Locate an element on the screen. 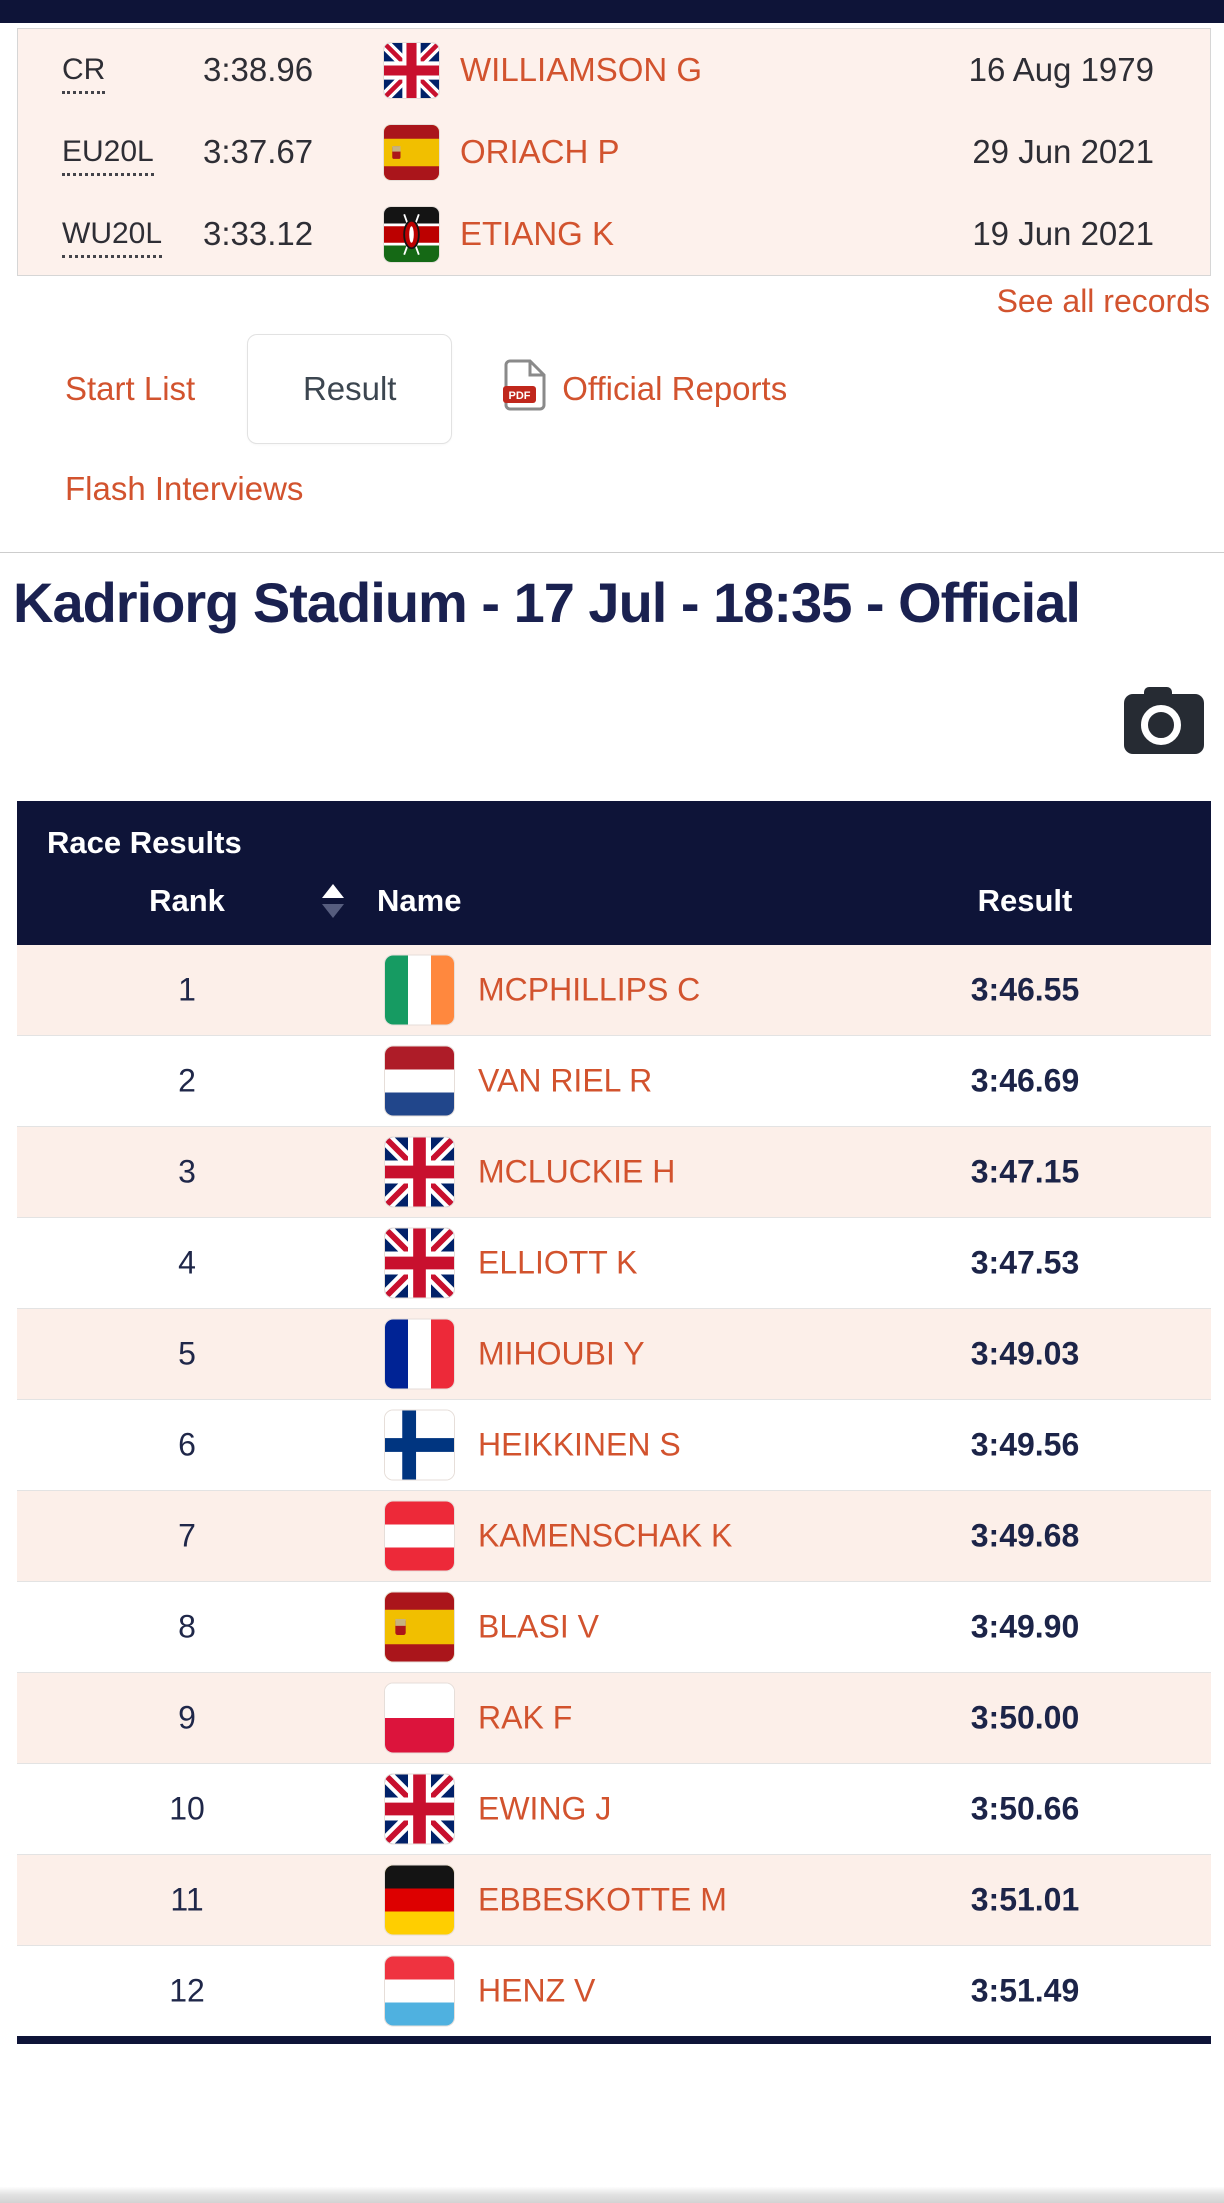  column-header-name: Name is located at coordinates (419, 900).